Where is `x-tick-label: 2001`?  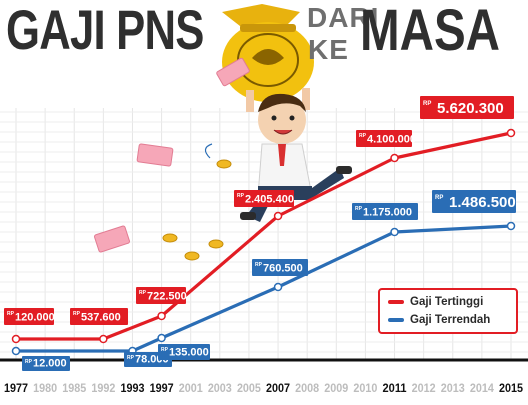 x-tick-label: 2001 is located at coordinates (191, 389).